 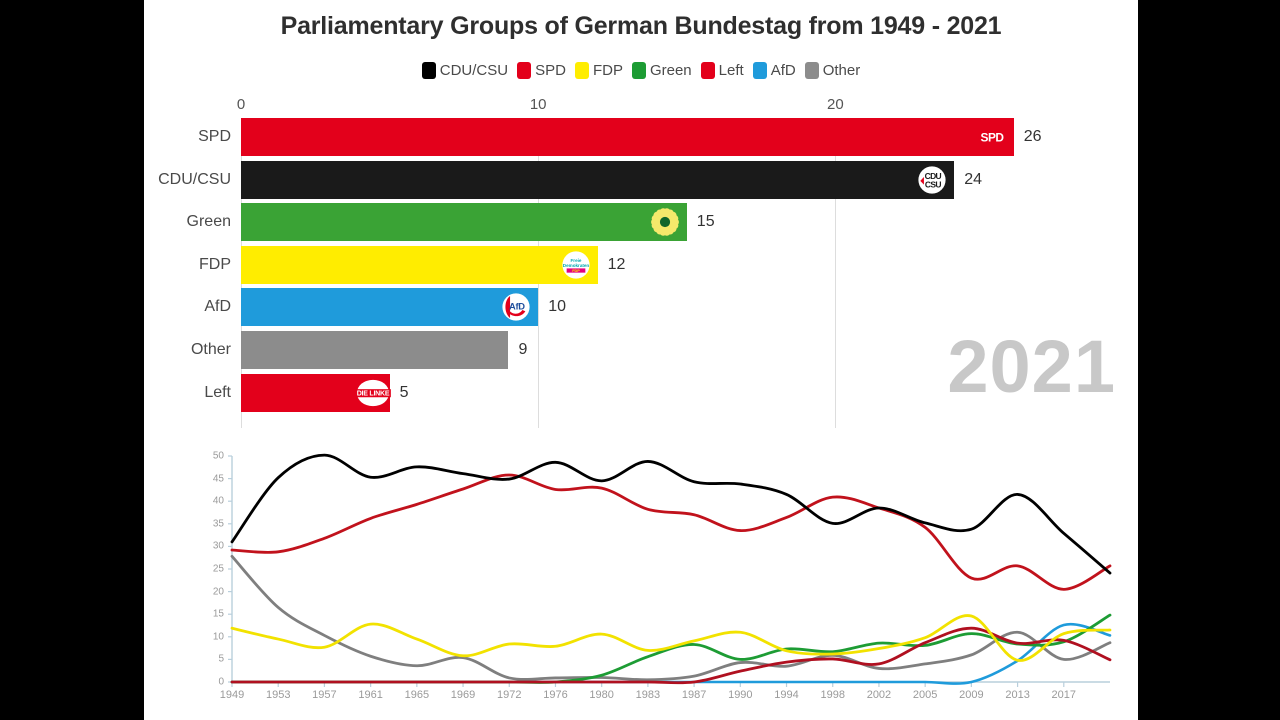 I want to click on bar-row: FDP Freie Demokraten FDP 12, so click(x=641, y=264).